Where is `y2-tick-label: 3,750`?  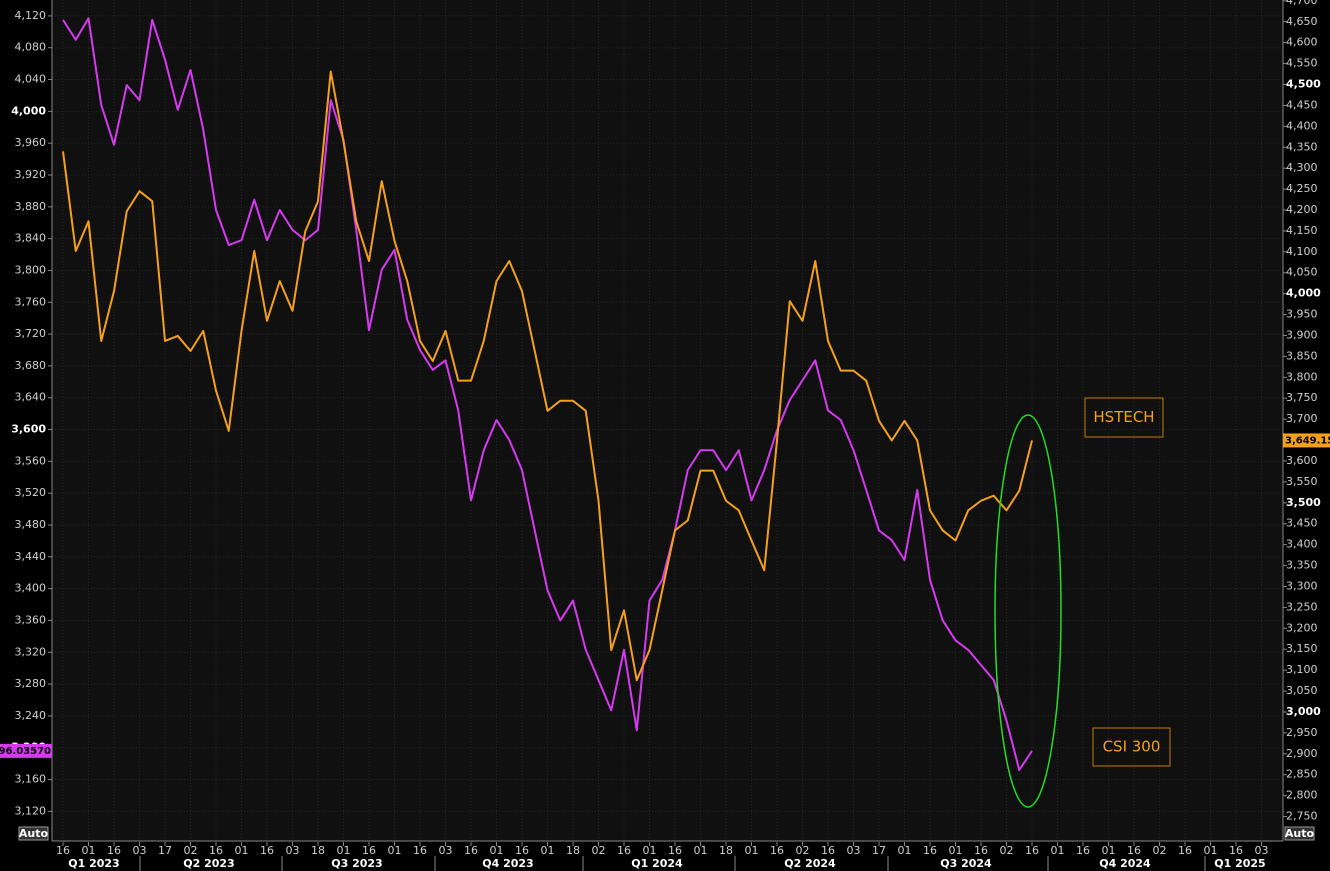 y2-tick-label: 3,750 is located at coordinates (1302, 397).